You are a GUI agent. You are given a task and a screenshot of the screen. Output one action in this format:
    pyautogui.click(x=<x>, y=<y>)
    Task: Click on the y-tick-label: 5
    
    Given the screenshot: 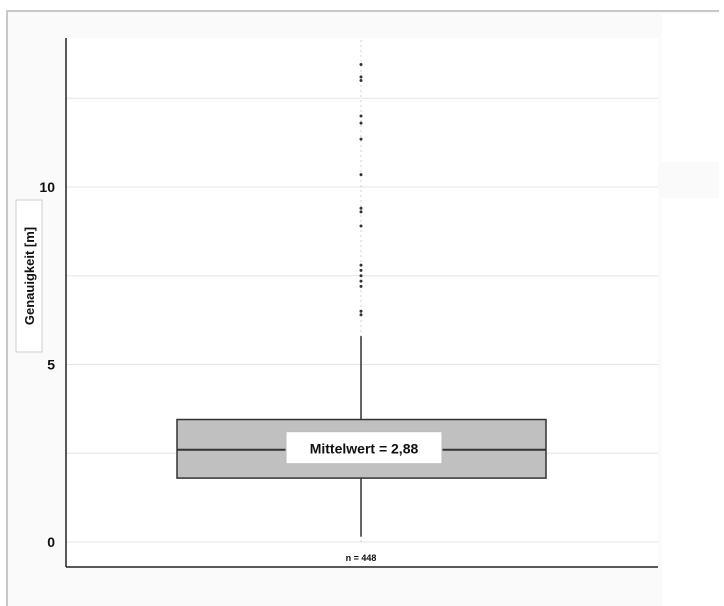 What is the action you would take?
    pyautogui.click(x=51, y=365)
    